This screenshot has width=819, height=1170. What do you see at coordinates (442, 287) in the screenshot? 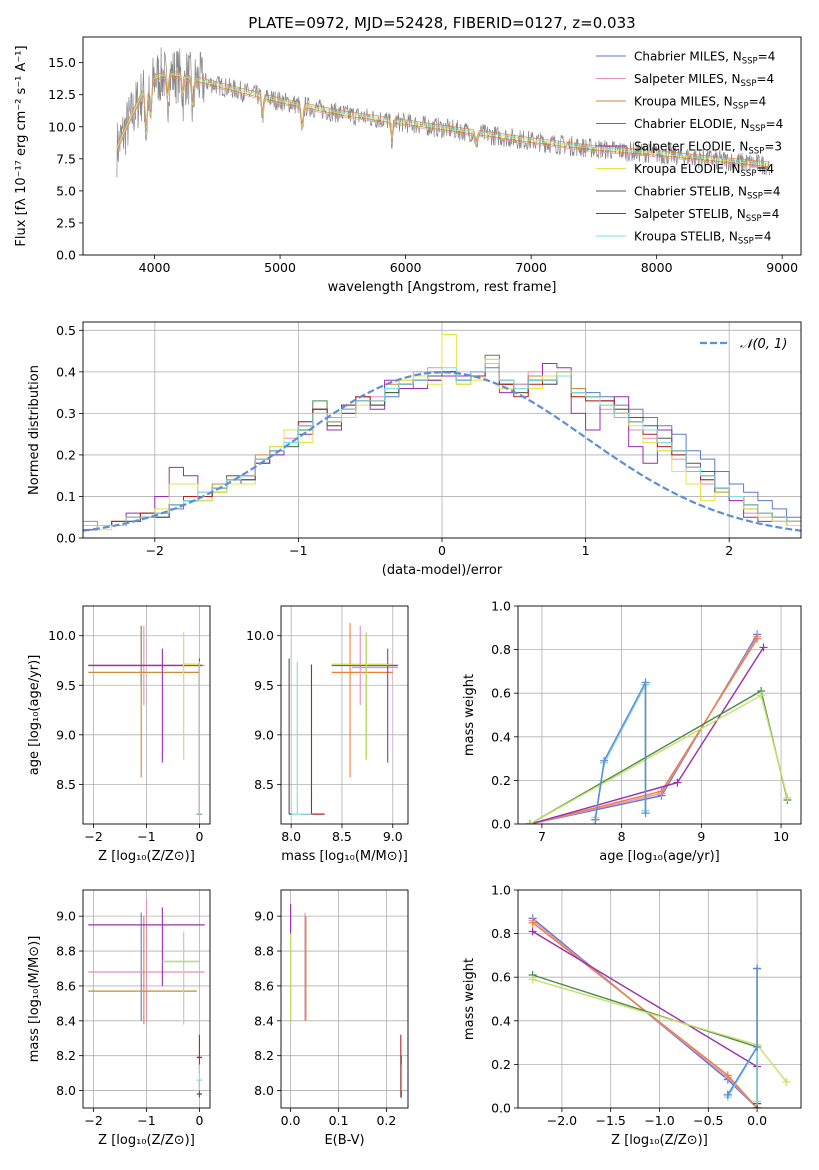
I see `spectrum-xlabel: wavelength [Angstrom, rest frame]` at bounding box center [442, 287].